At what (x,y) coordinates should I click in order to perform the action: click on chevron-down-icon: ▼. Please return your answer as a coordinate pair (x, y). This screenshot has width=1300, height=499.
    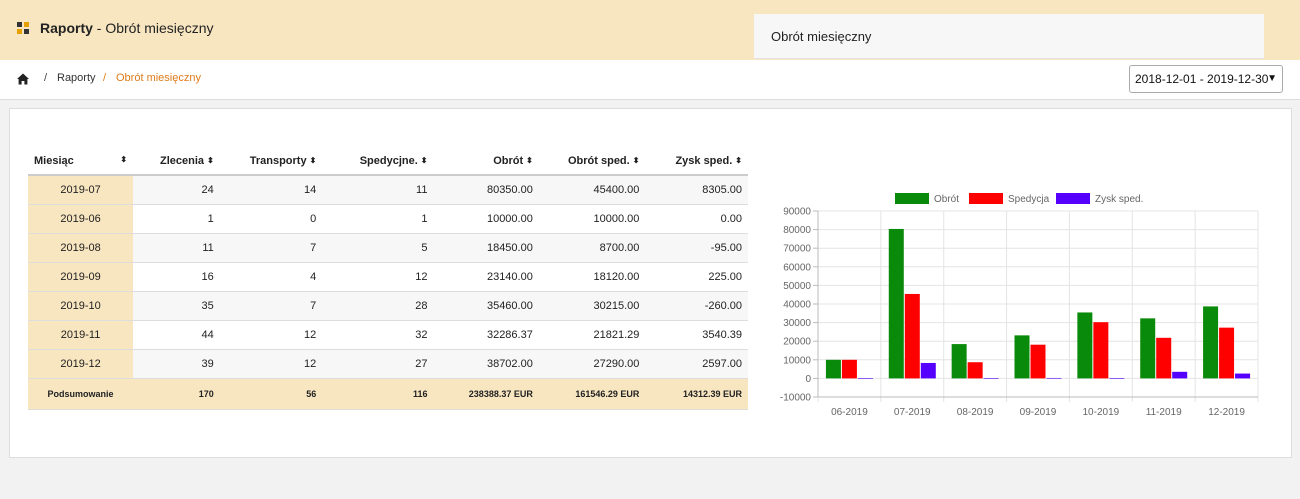
    Looking at the image, I should click on (1272, 78).